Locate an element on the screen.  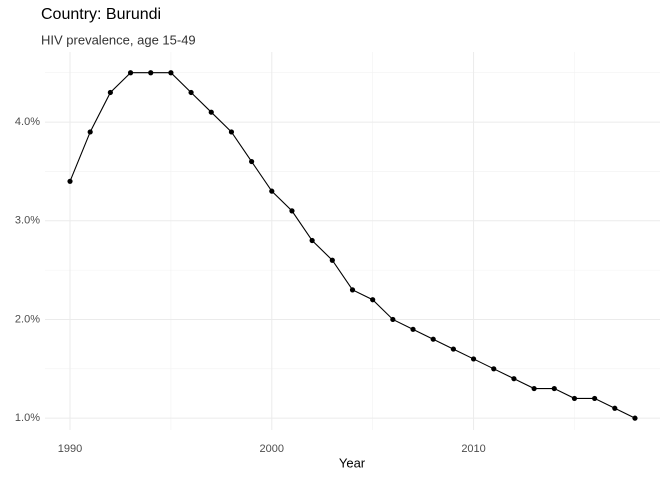
x-tick-label: 2000 is located at coordinates (272, 449).